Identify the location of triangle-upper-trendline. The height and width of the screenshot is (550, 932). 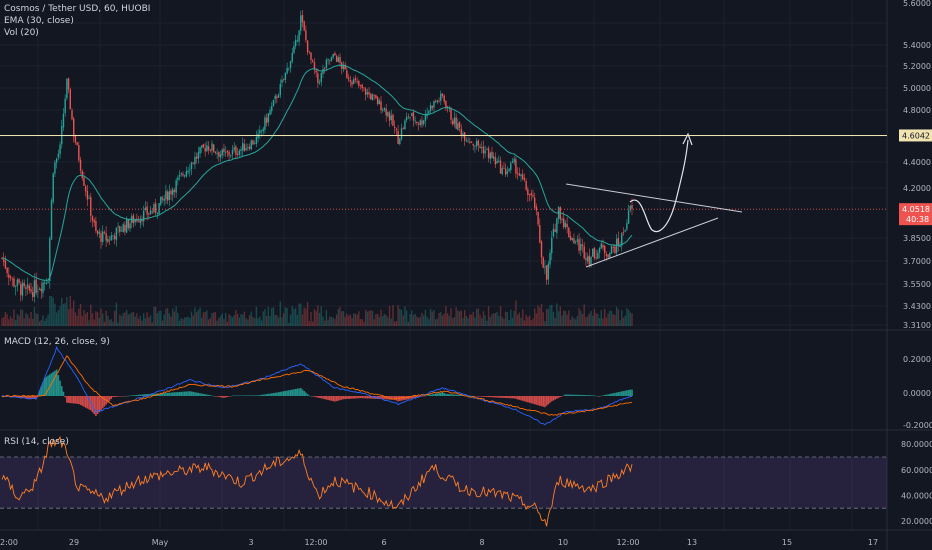
(654, 198).